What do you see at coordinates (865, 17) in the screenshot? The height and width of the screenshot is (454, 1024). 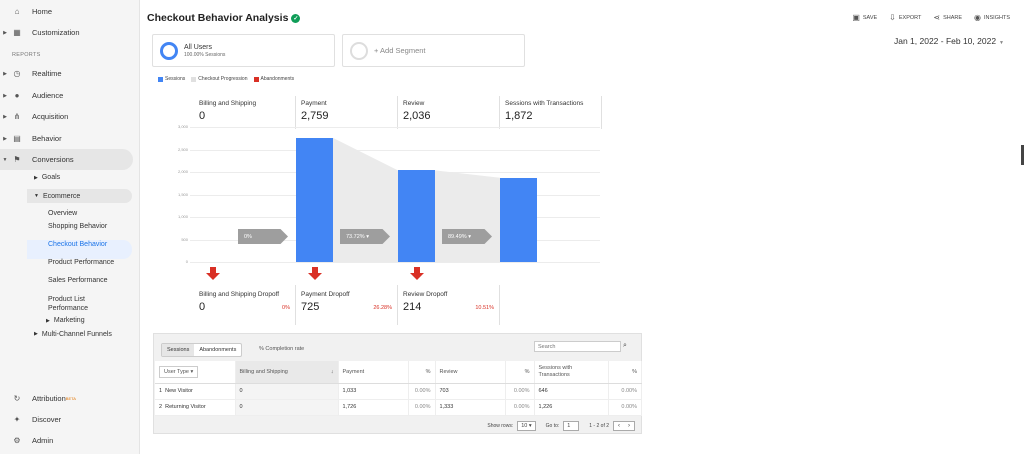 I see `save-button: ▣ SAVE` at bounding box center [865, 17].